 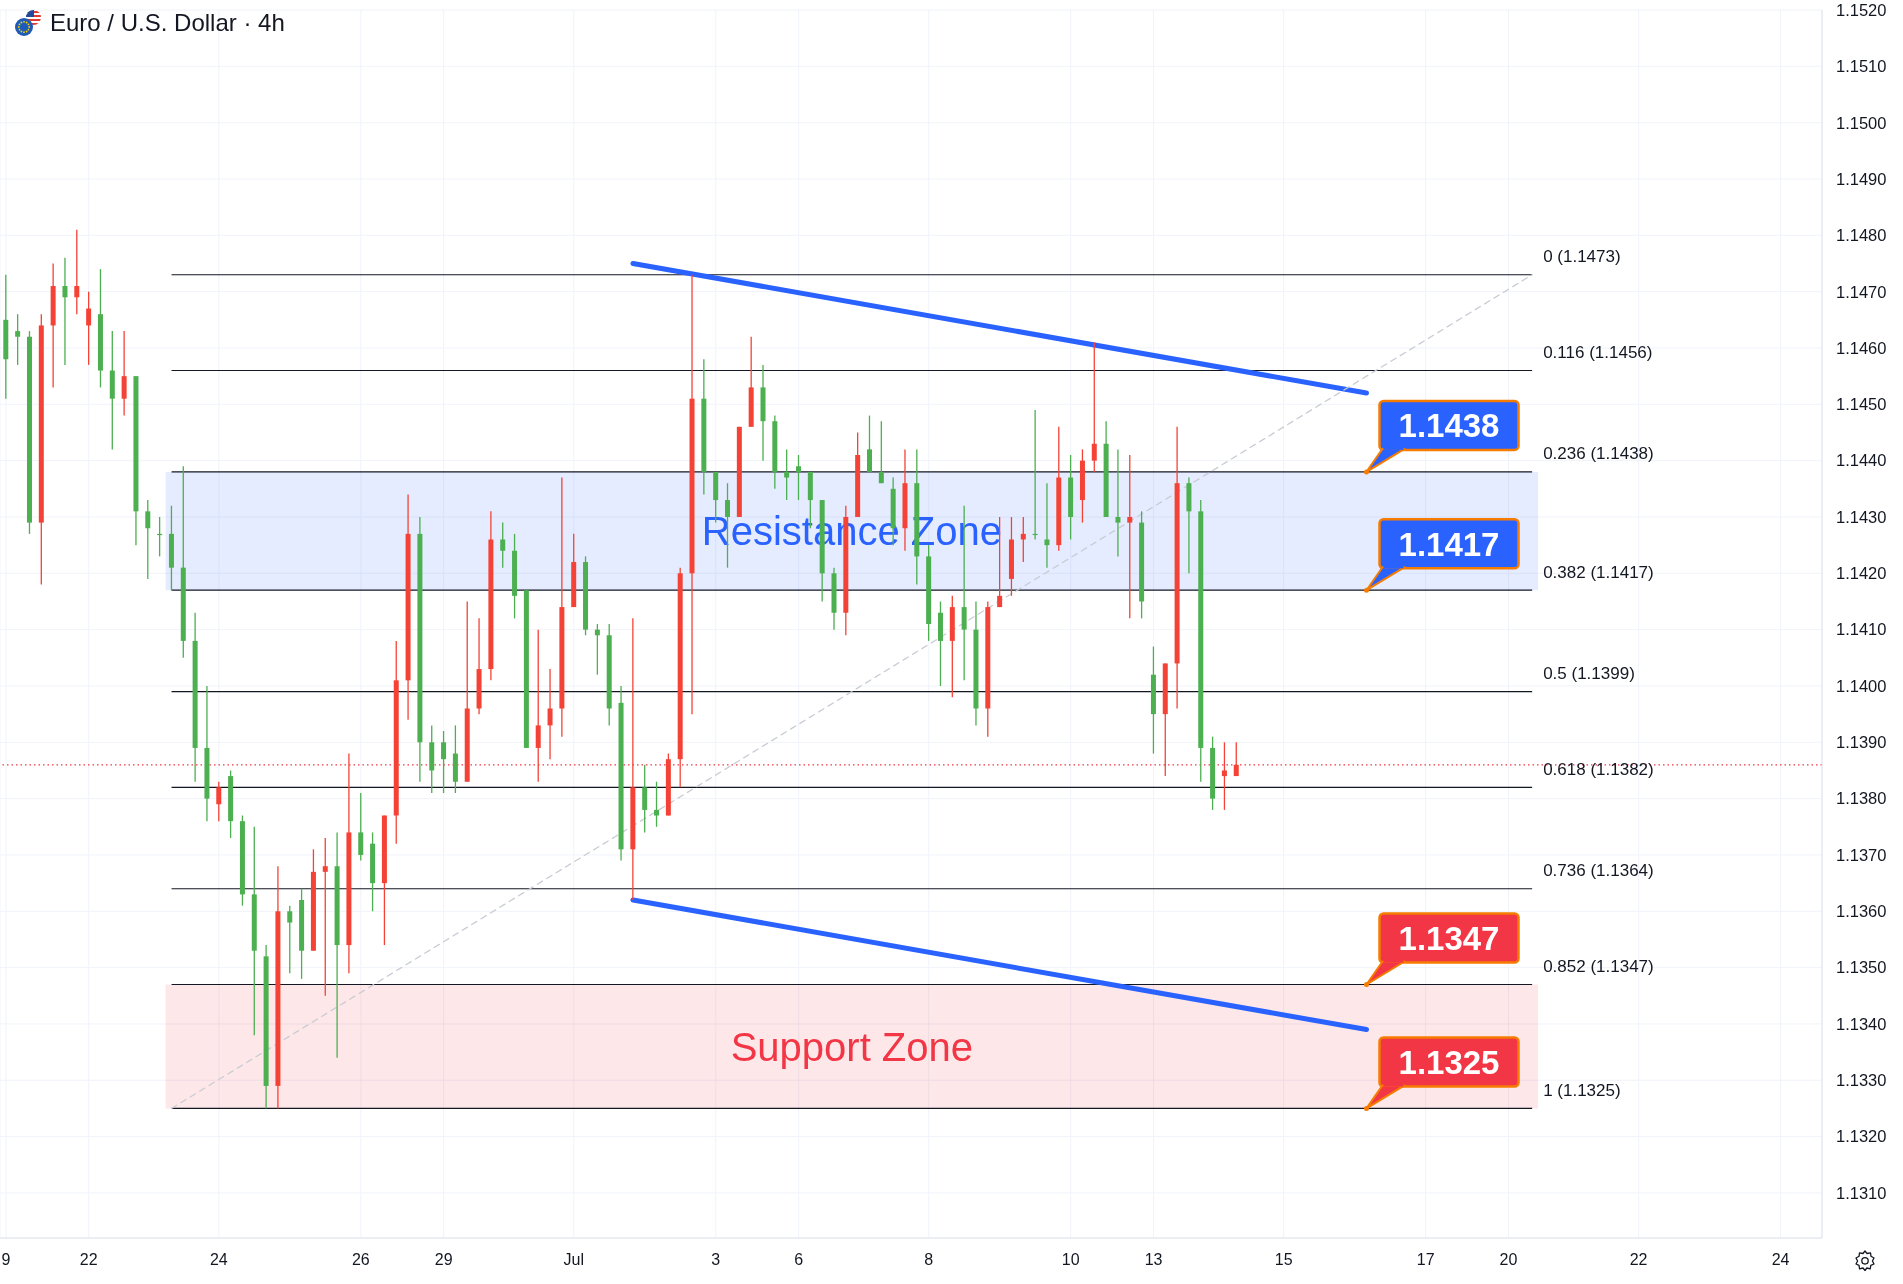 What do you see at coordinates (1861, 122) in the screenshot?
I see `y-tick-label: 1.1500` at bounding box center [1861, 122].